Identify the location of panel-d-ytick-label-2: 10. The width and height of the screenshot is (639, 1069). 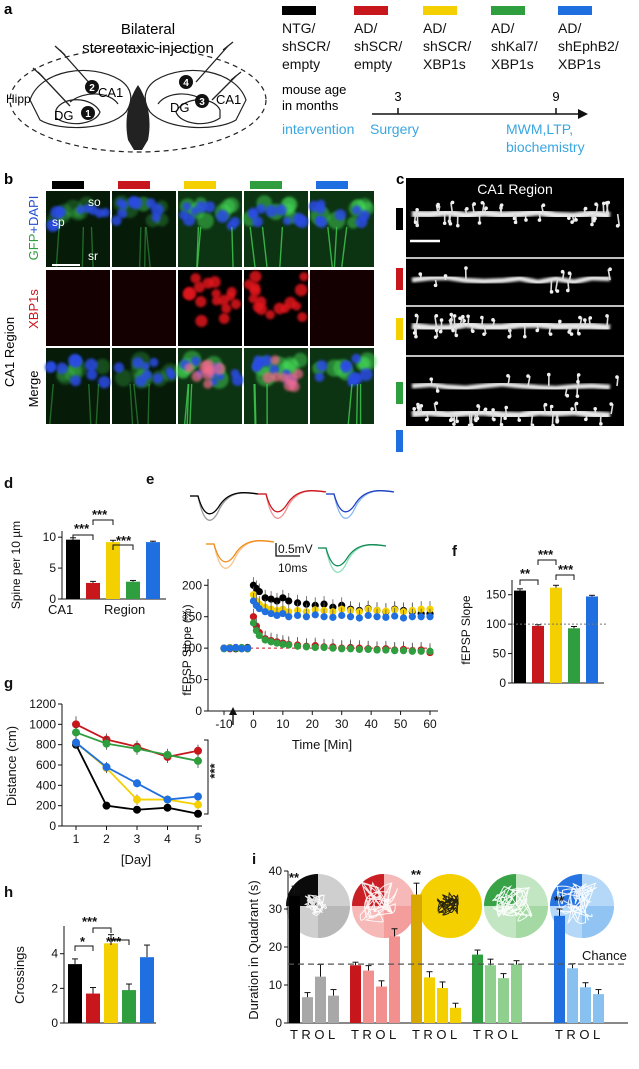
(50, 537).